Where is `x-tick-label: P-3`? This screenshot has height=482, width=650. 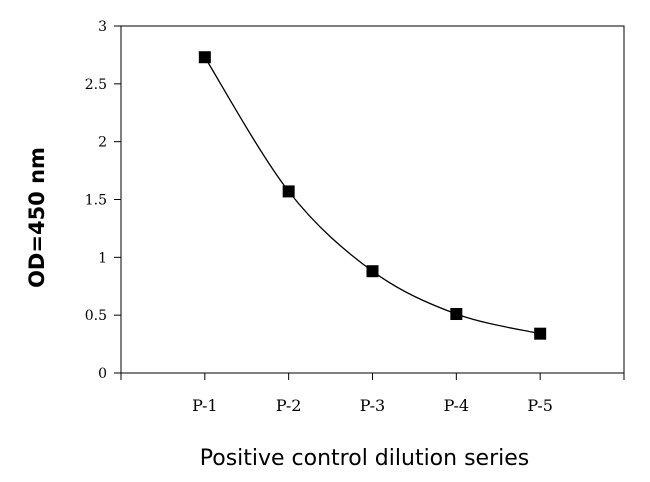 x-tick-label: P-3 is located at coordinates (372, 405).